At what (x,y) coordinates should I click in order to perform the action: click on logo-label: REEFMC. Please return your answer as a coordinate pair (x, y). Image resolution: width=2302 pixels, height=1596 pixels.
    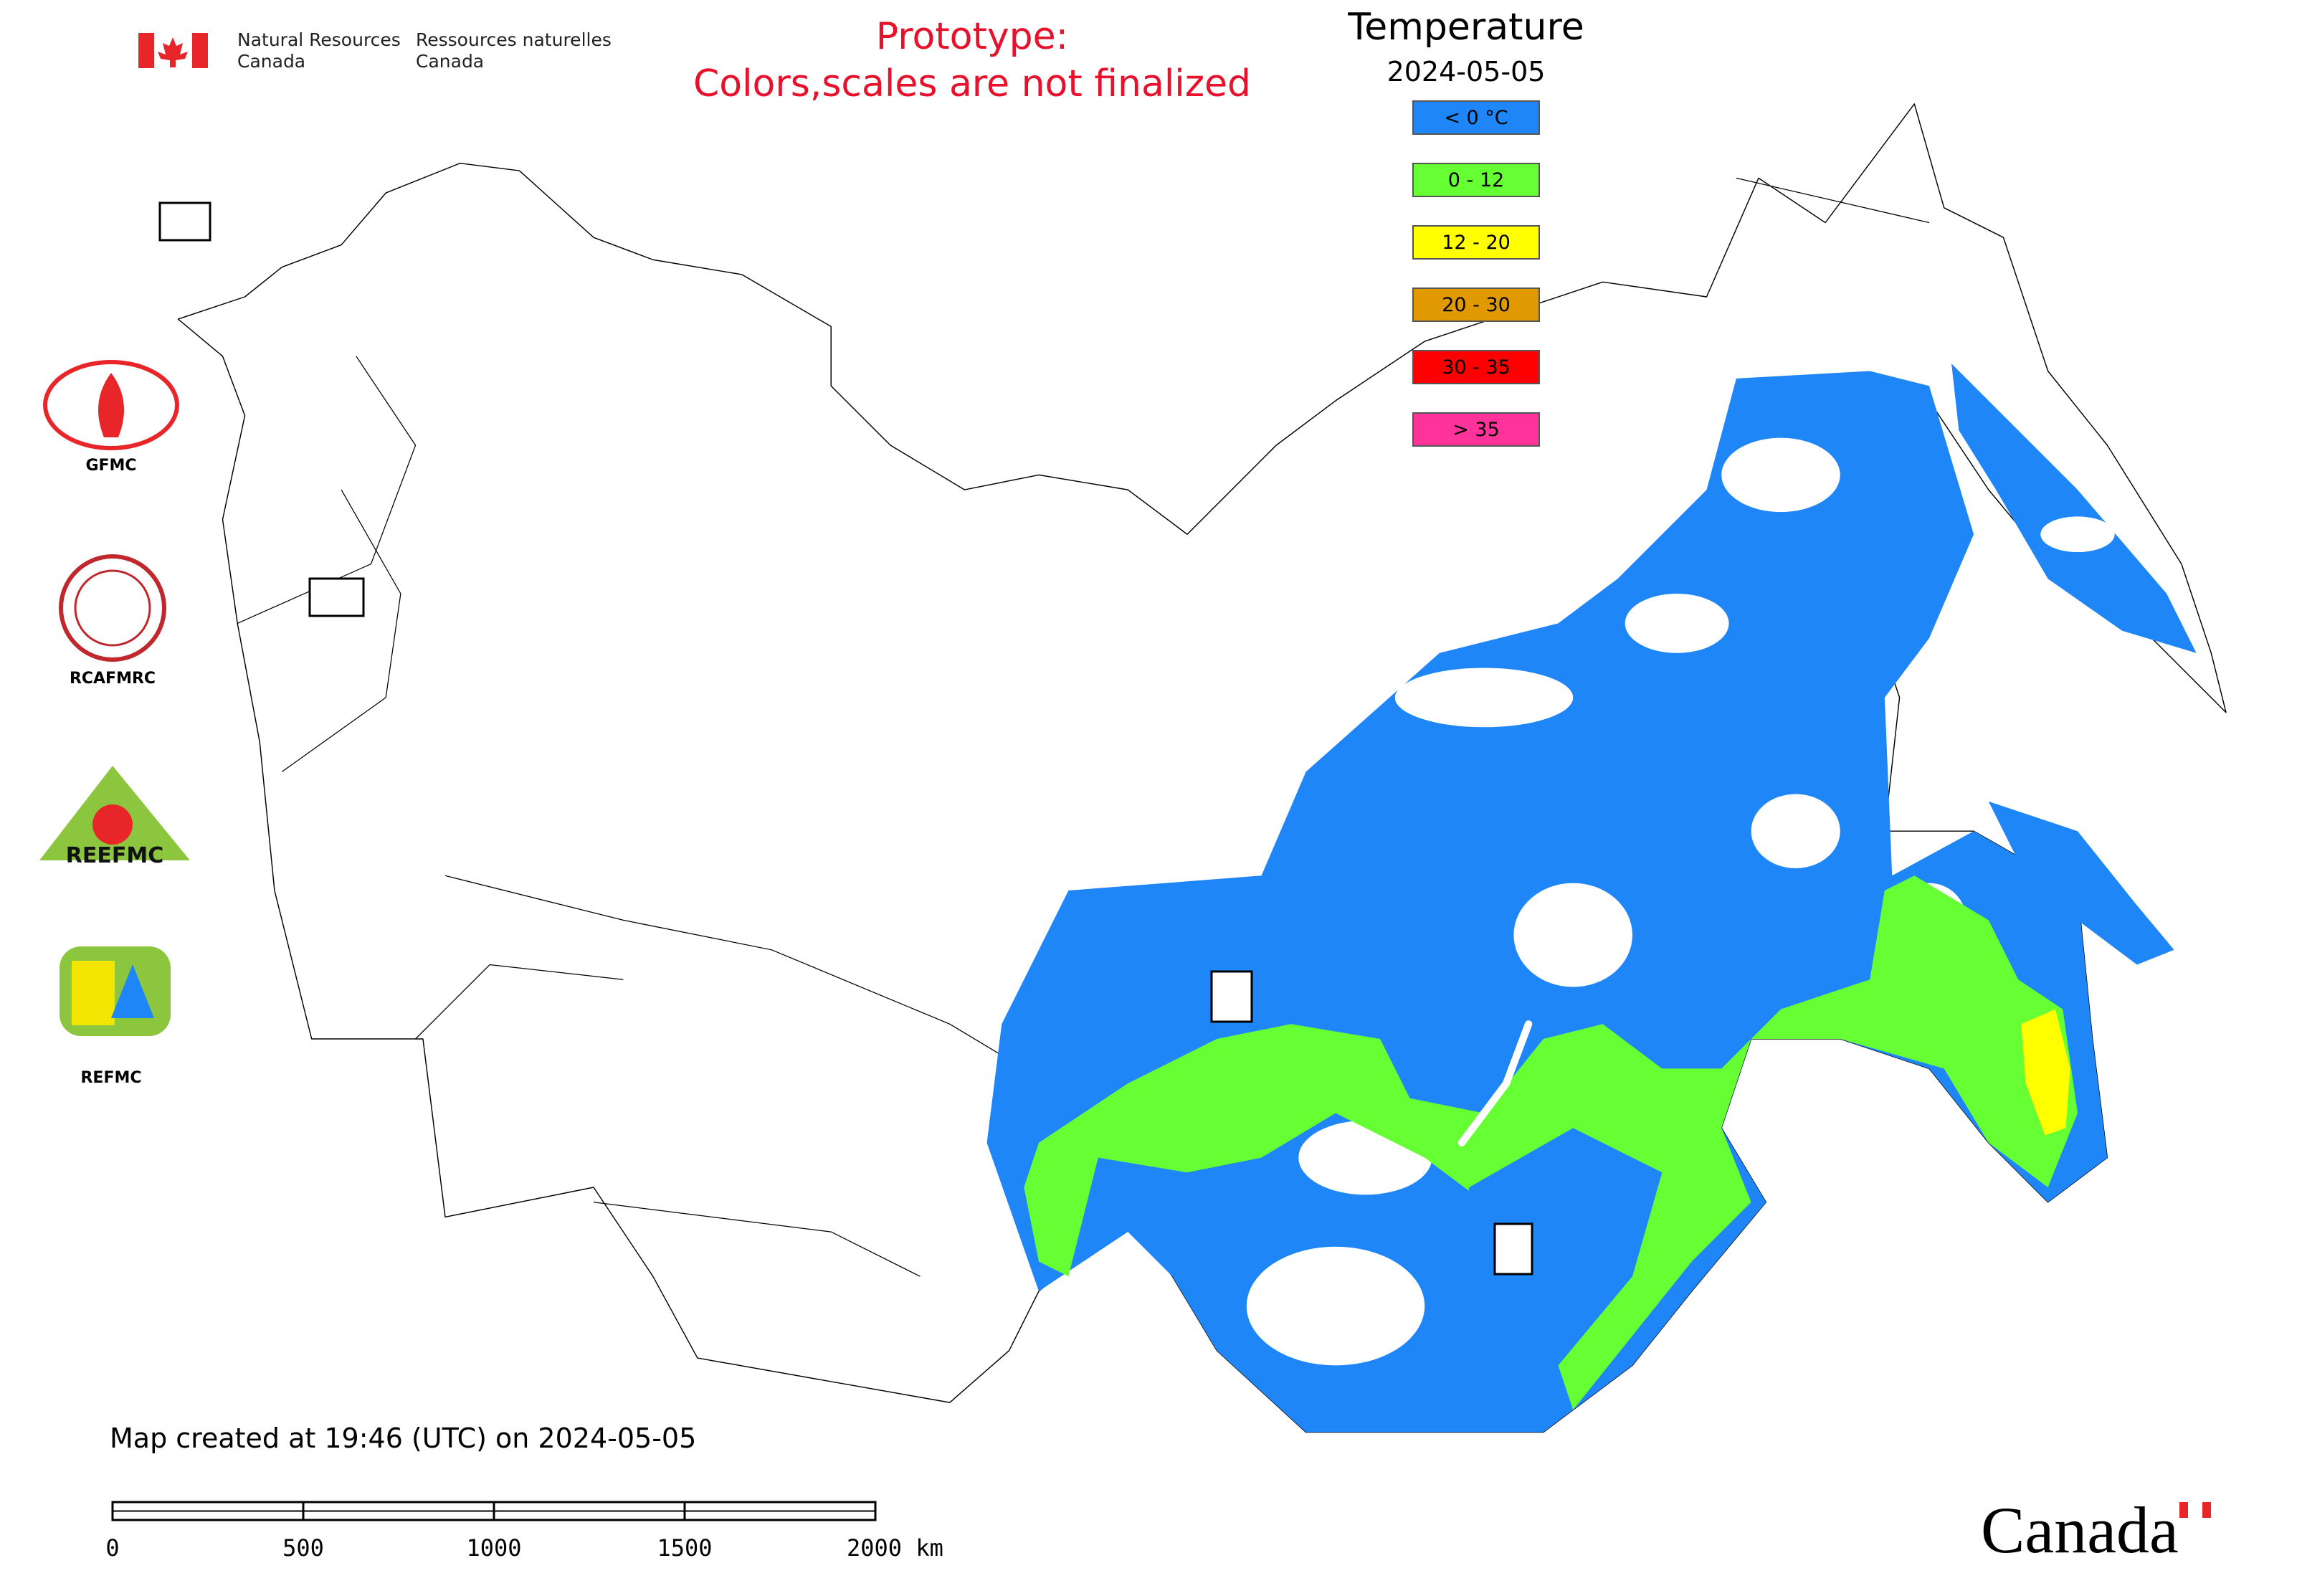
    Looking at the image, I should click on (114, 855).